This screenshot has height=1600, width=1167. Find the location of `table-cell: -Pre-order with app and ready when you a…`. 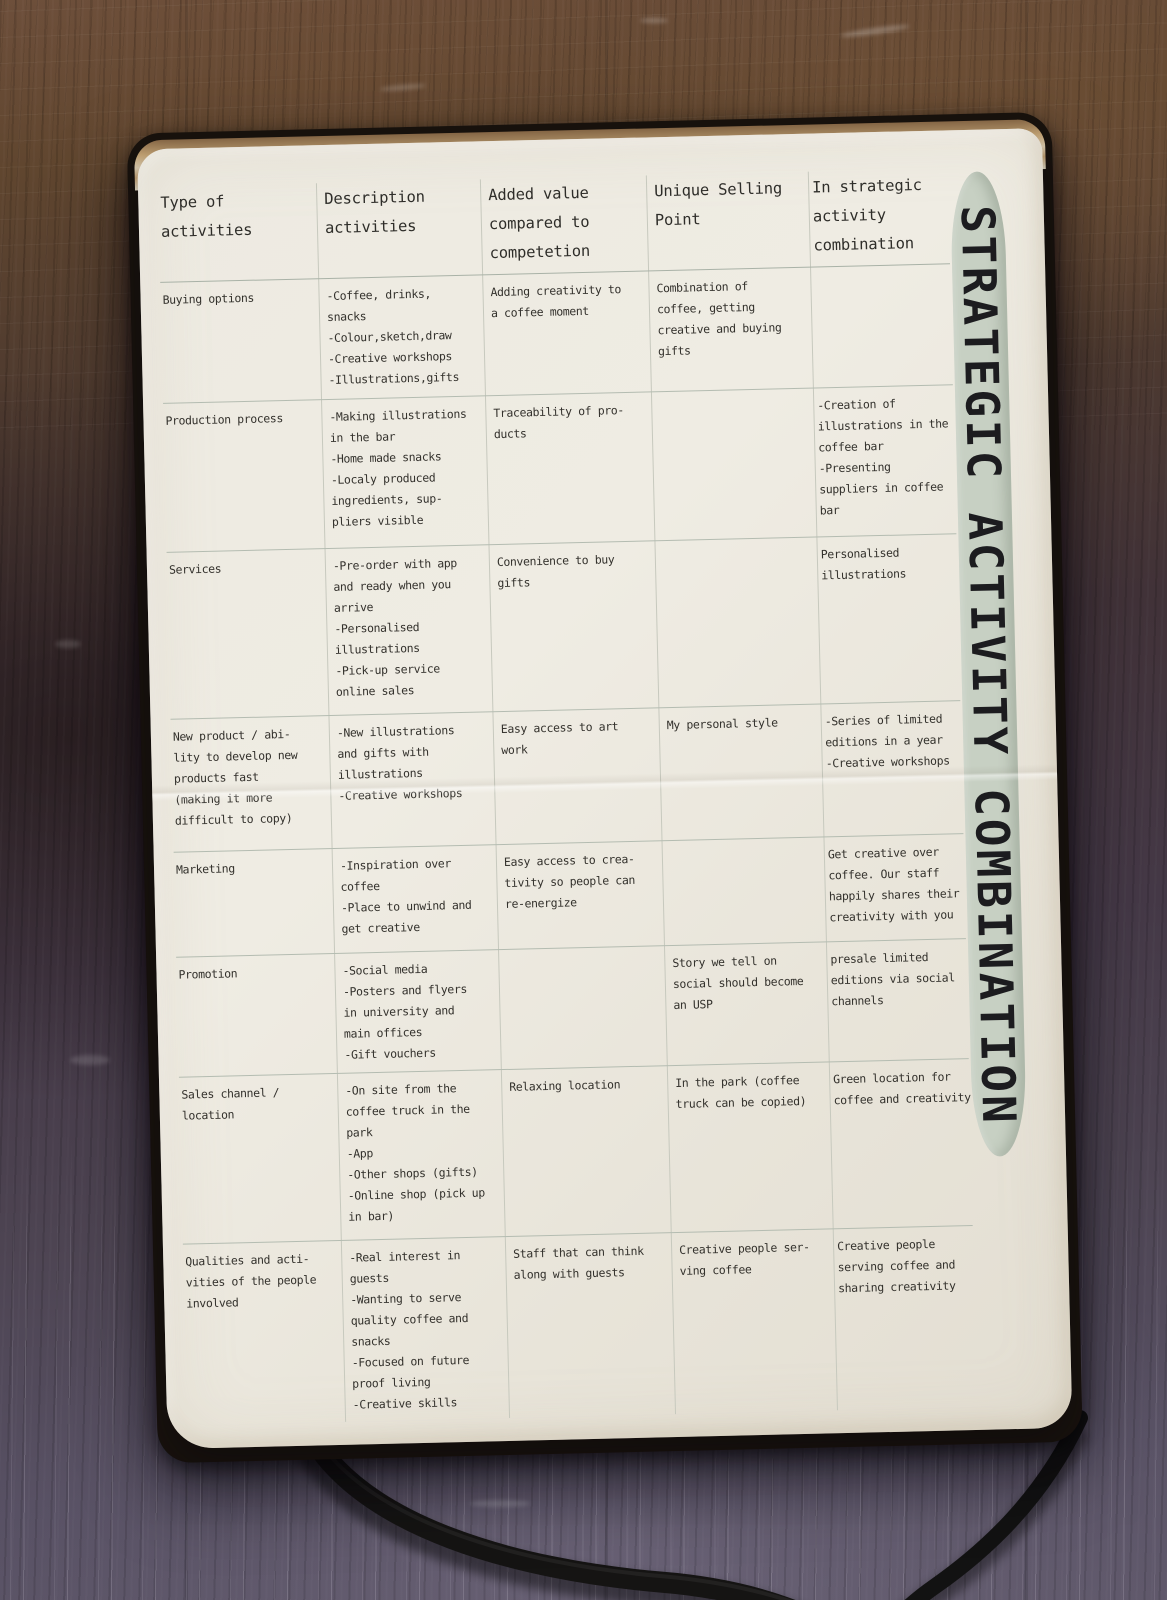

table-cell: -Pre-order with app and ready when you a… is located at coordinates (395, 627).